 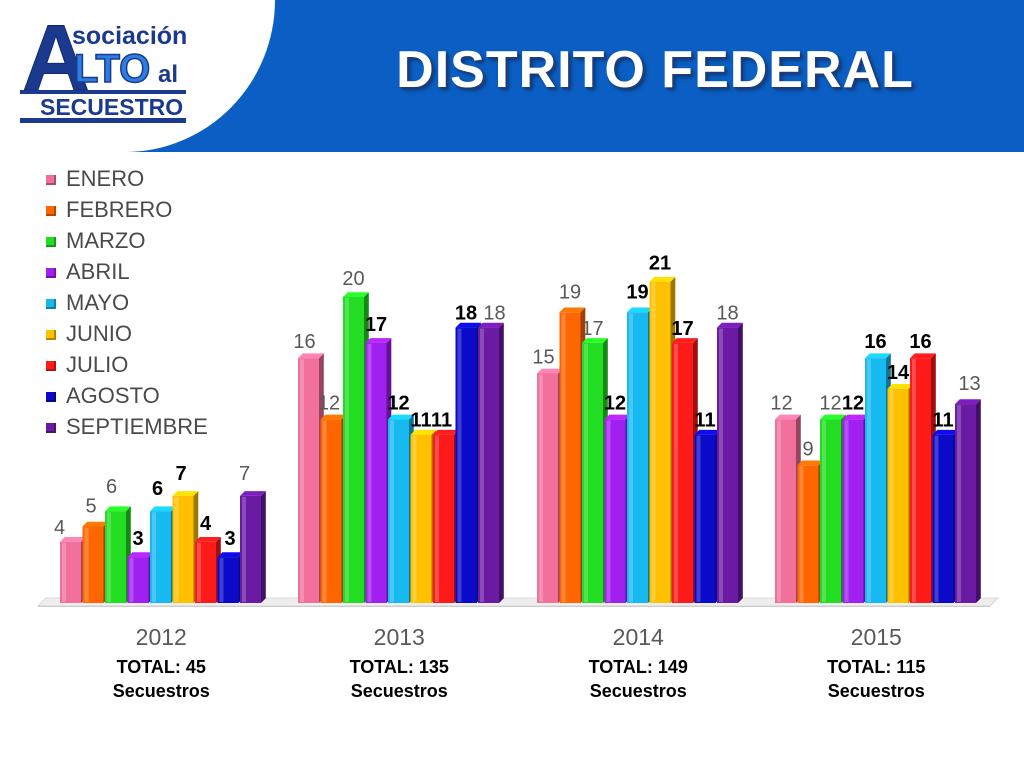 What do you see at coordinates (113, 395) in the screenshot?
I see `legend-label: AGOSTO` at bounding box center [113, 395].